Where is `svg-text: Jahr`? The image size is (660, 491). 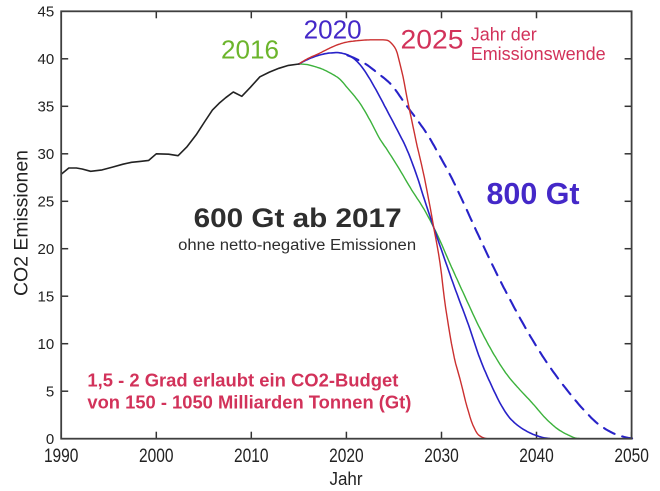
svg-text: Jahr is located at coordinates (346, 479).